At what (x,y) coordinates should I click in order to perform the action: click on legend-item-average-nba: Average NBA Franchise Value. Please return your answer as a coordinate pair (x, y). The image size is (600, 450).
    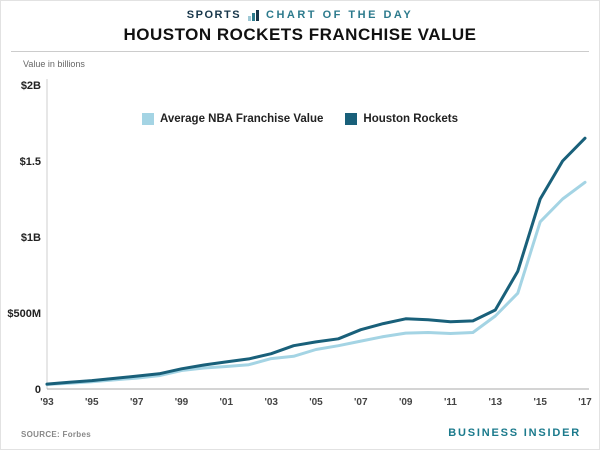
    Looking at the image, I should click on (232, 119).